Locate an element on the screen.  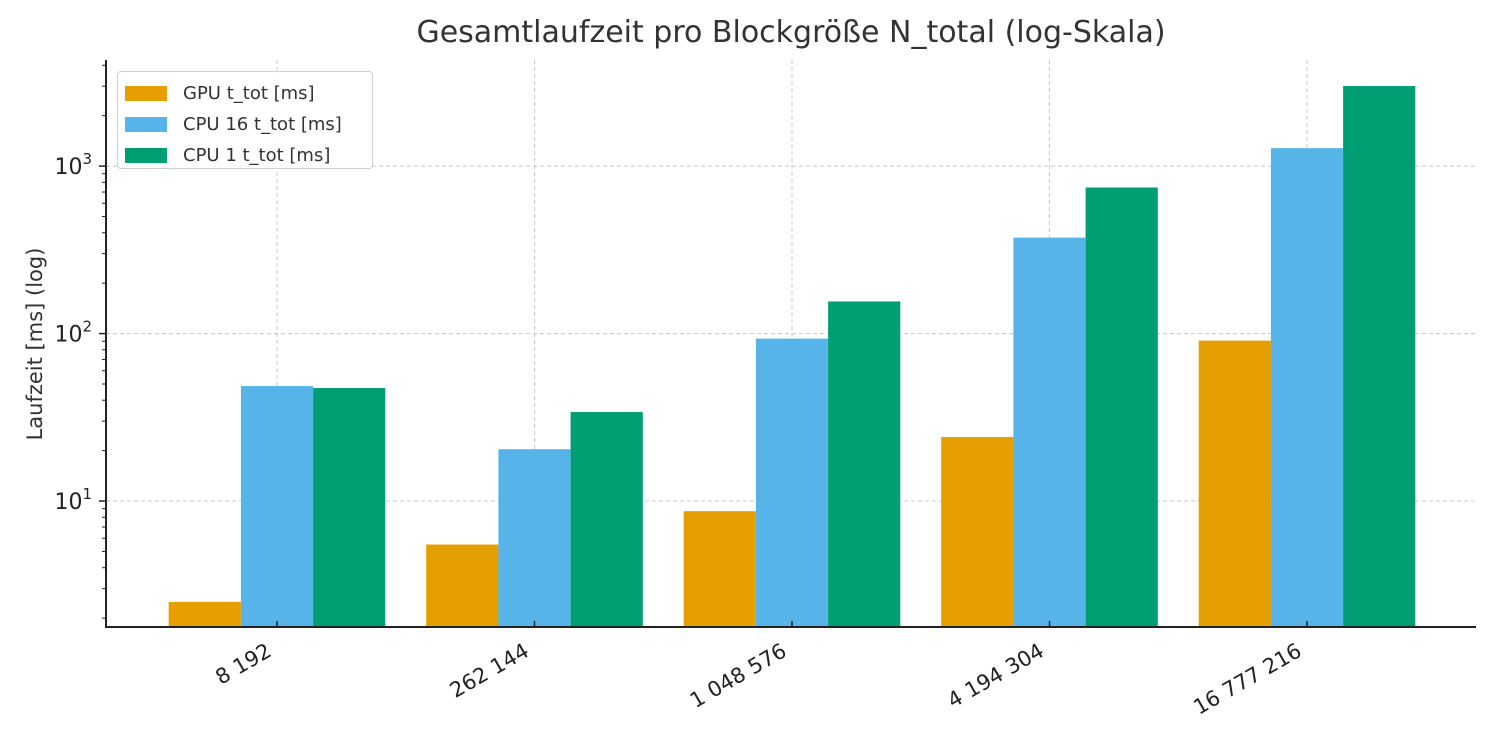
legend-label-gpu: GPU t_tot [ms] is located at coordinates (249, 93).